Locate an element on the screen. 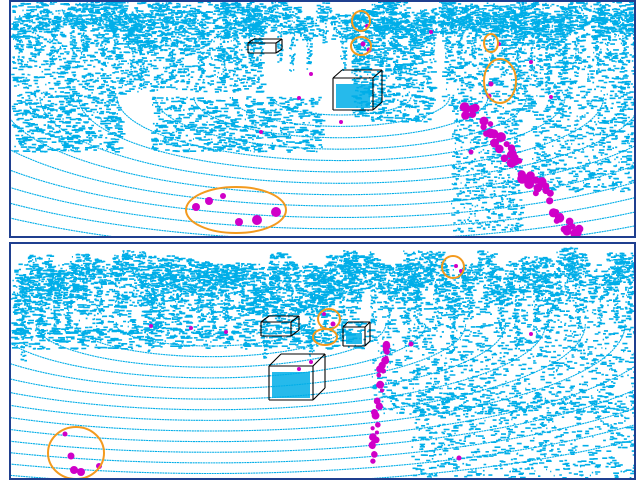 This screenshot has height=482, width=644. detection-box-left is located at coordinates (280, 326).